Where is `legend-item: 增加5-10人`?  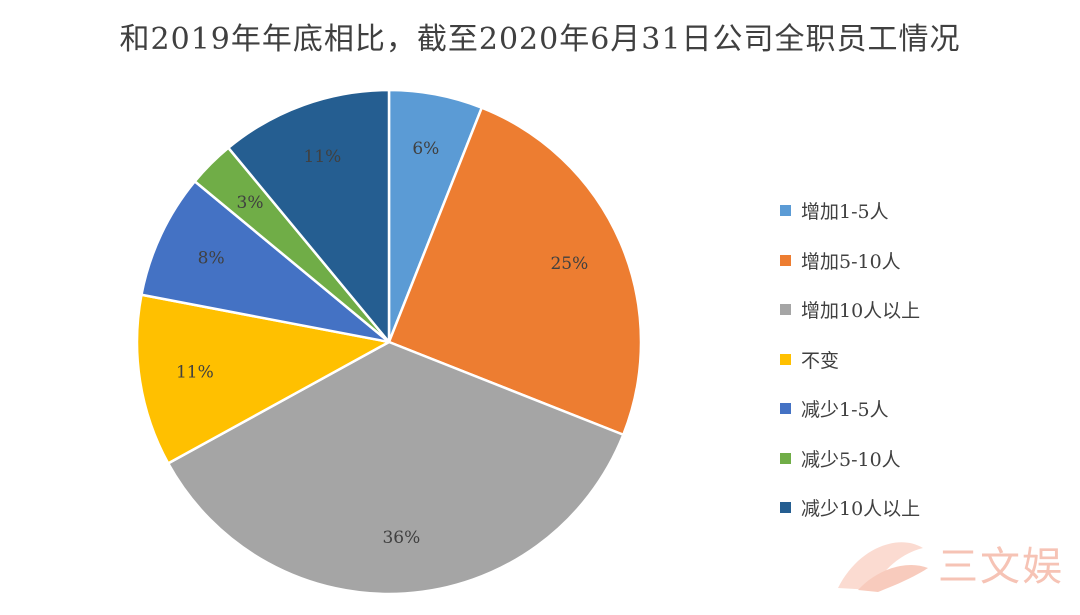 legend-item: 增加5-10人 is located at coordinates (910, 261).